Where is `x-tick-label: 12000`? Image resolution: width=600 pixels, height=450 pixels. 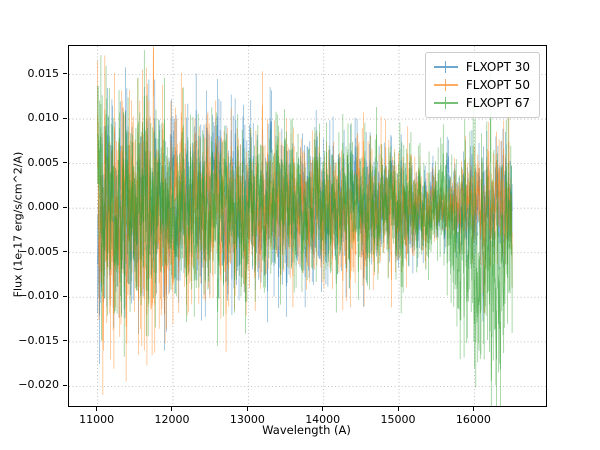 x-tick-label: 12000 is located at coordinates (172, 419).